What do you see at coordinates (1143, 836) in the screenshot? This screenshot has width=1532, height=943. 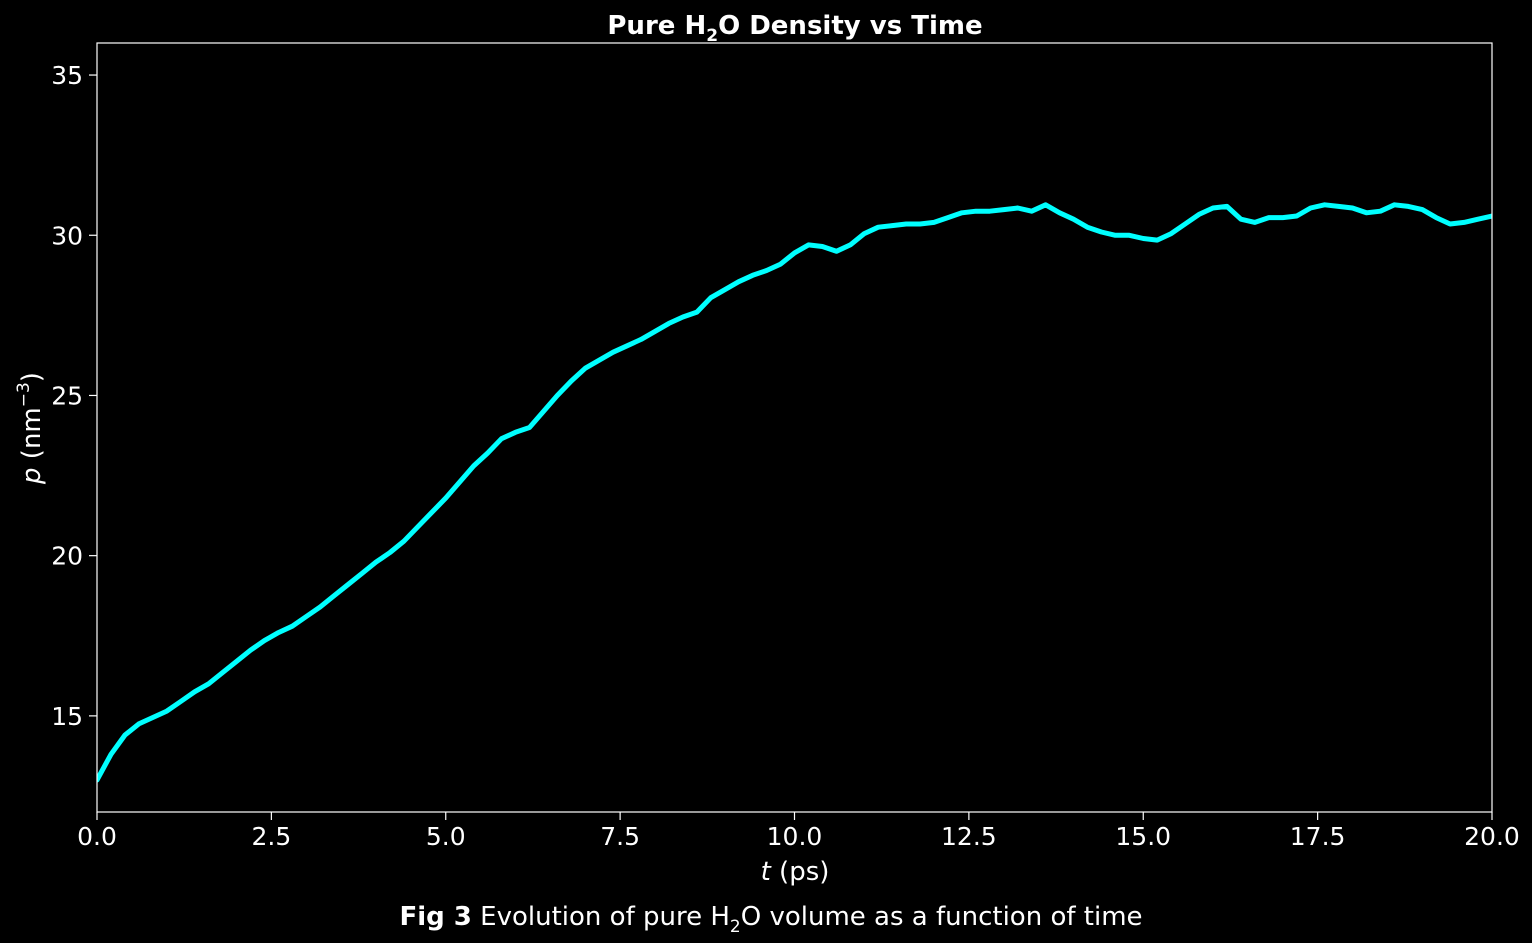 I see `x-tick-label: 15.0` at bounding box center [1143, 836].